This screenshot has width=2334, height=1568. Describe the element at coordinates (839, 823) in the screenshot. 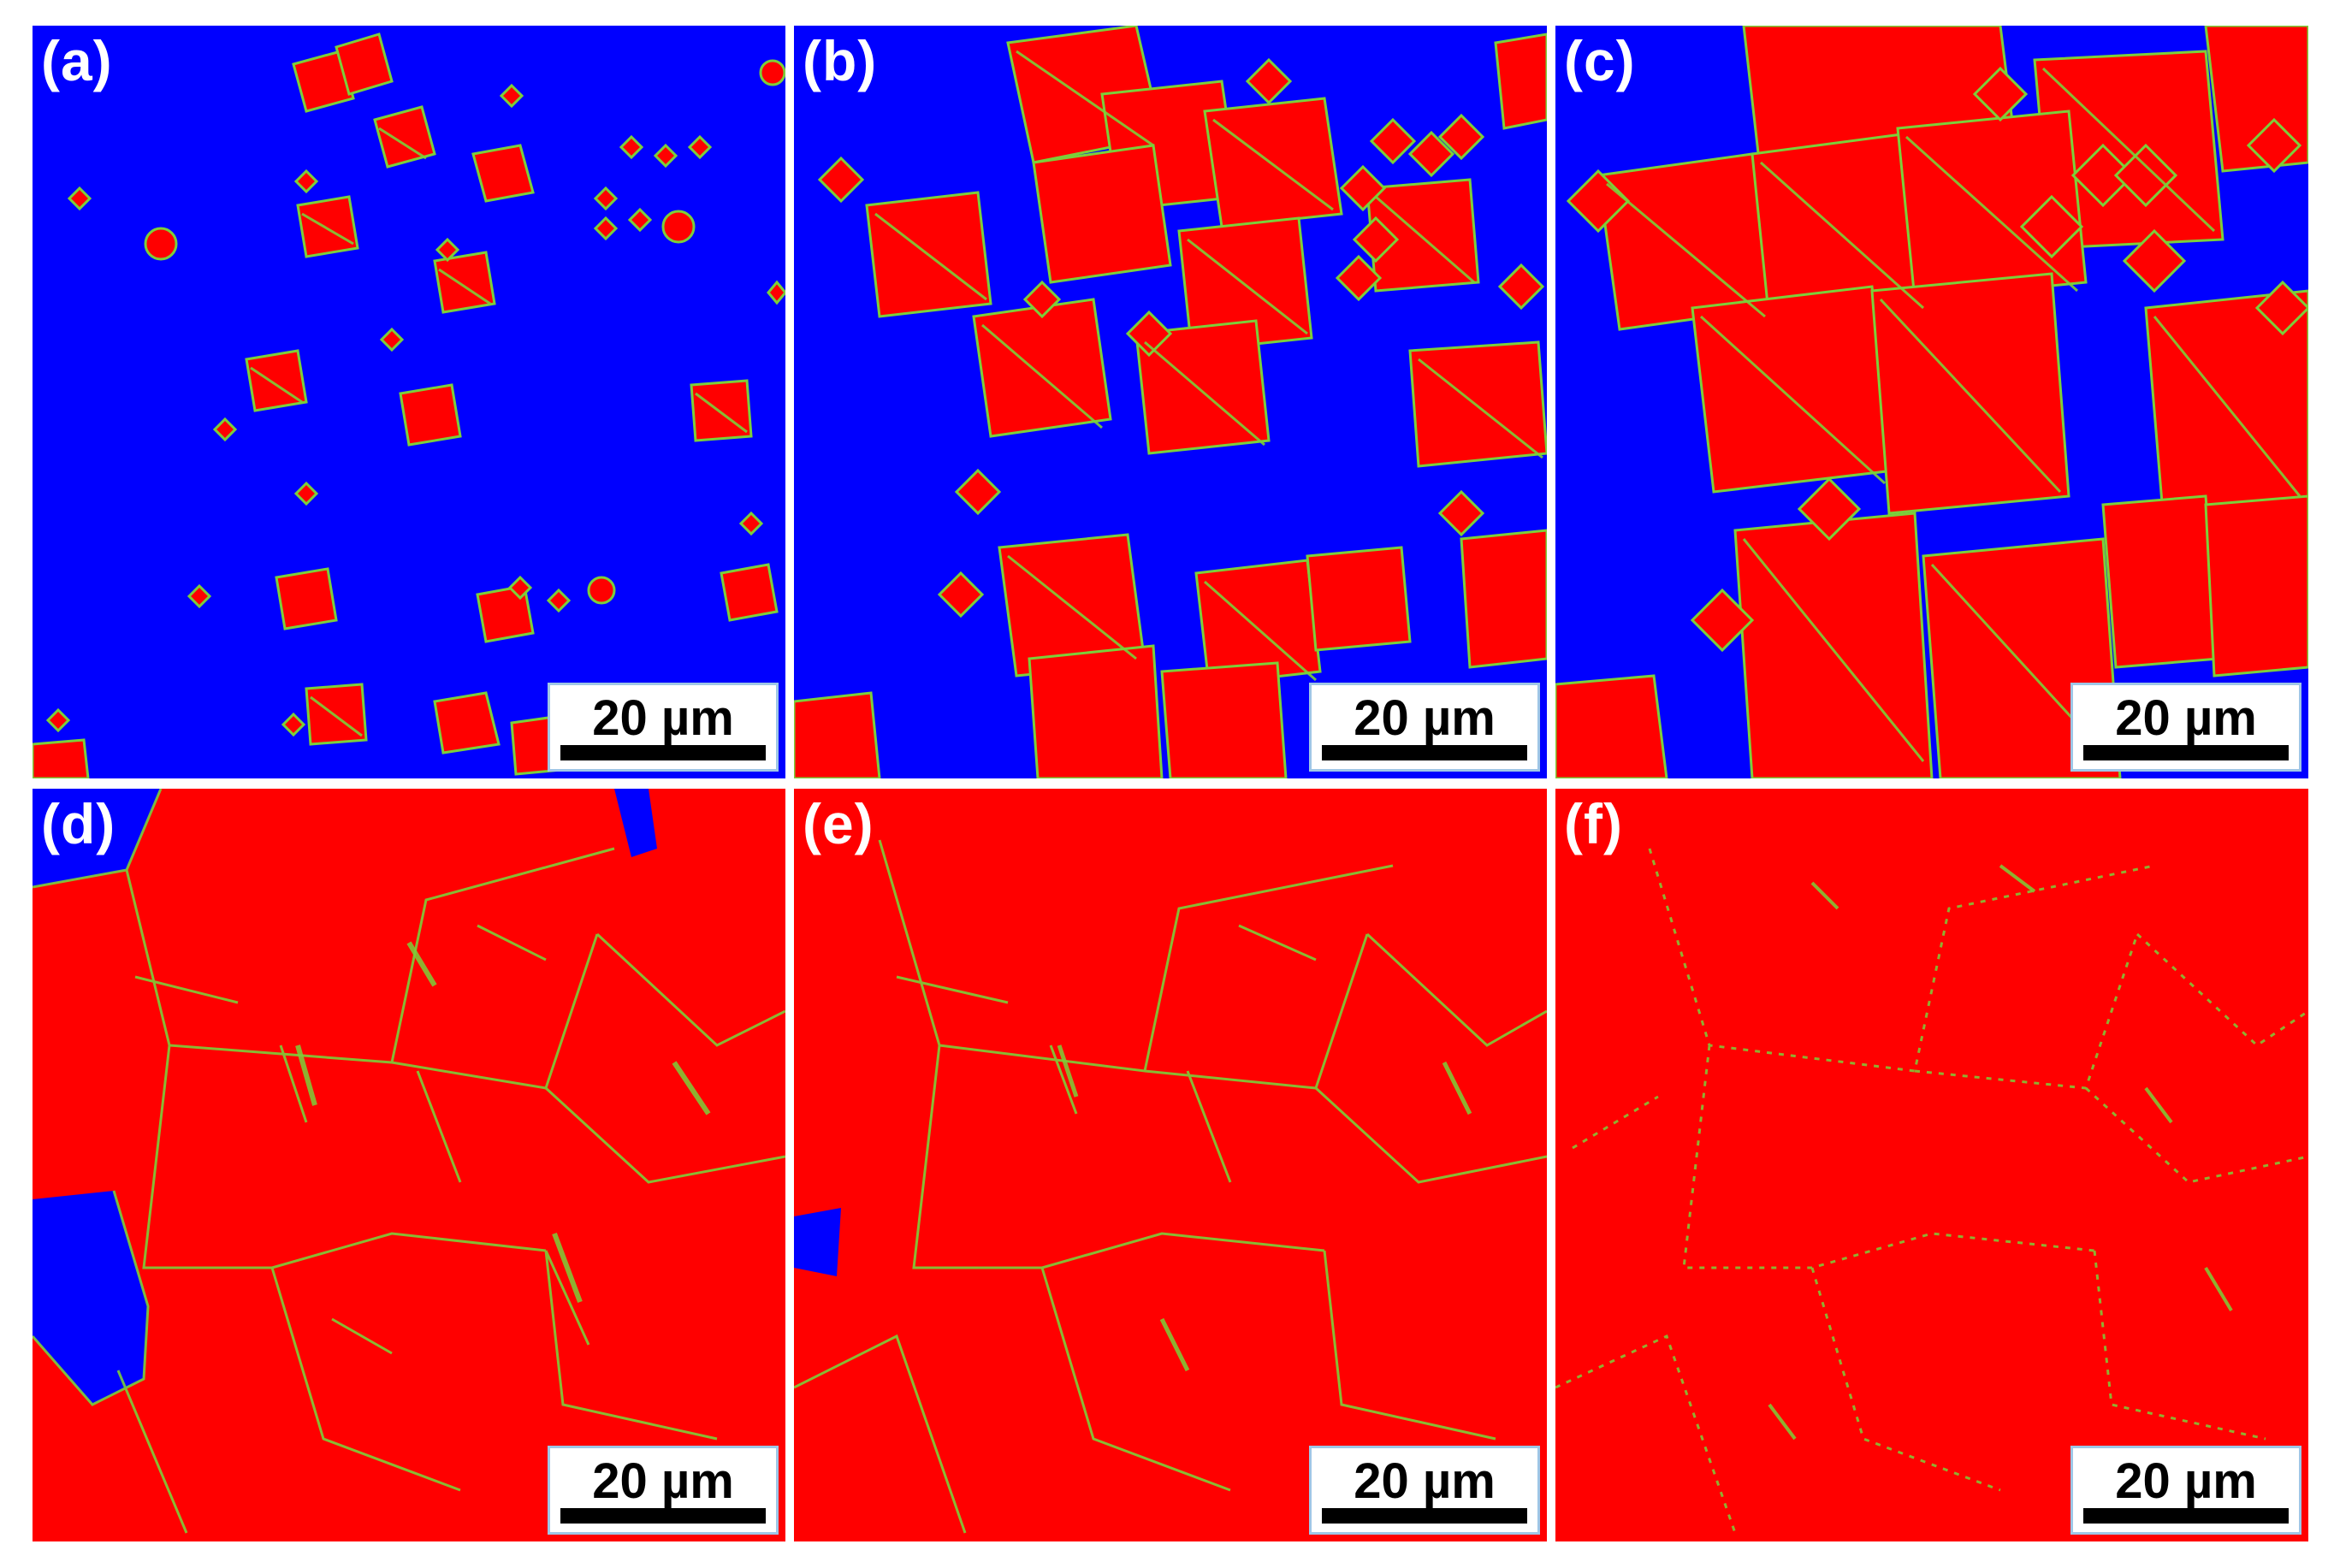

I see `panel-label: (e)` at that location.